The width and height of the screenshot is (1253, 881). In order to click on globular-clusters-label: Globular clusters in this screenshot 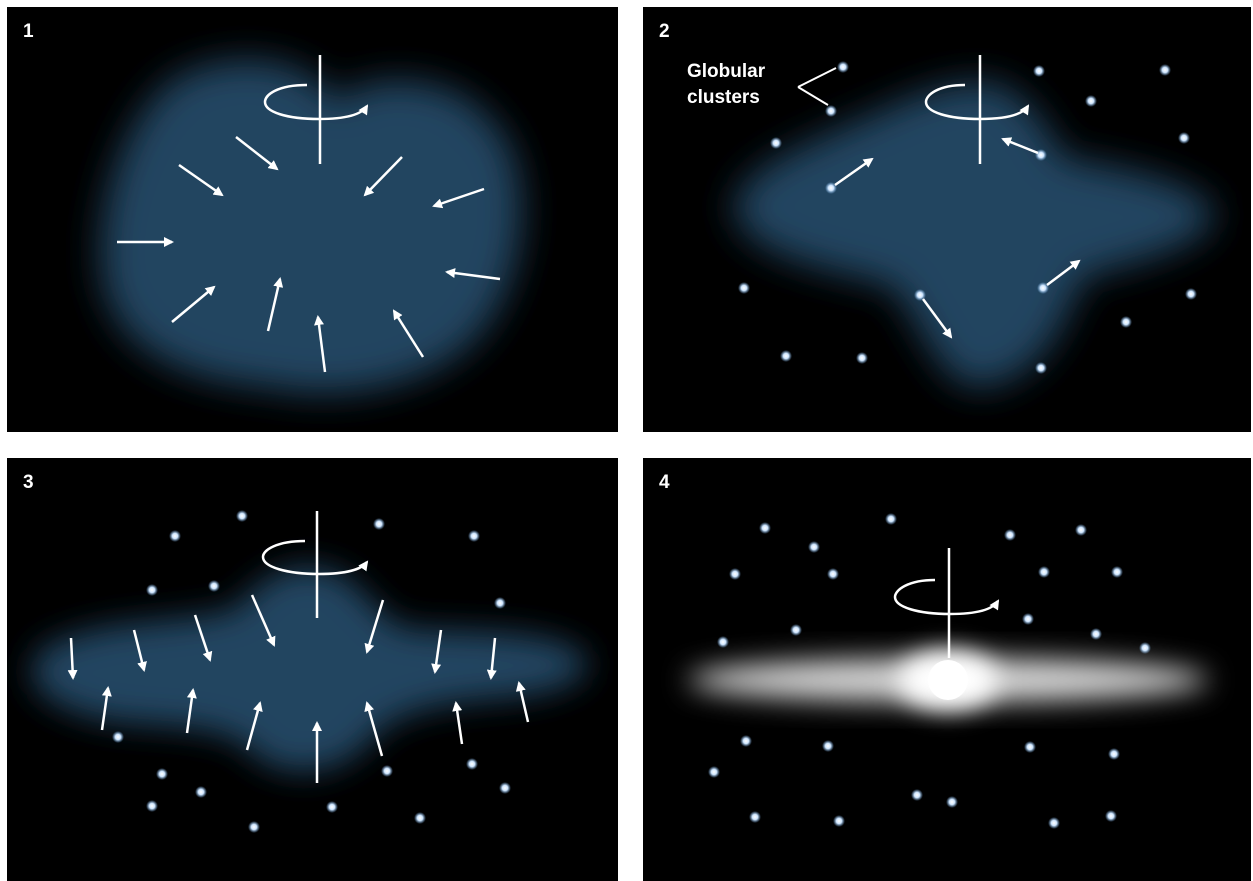, I will do `click(726, 85)`.